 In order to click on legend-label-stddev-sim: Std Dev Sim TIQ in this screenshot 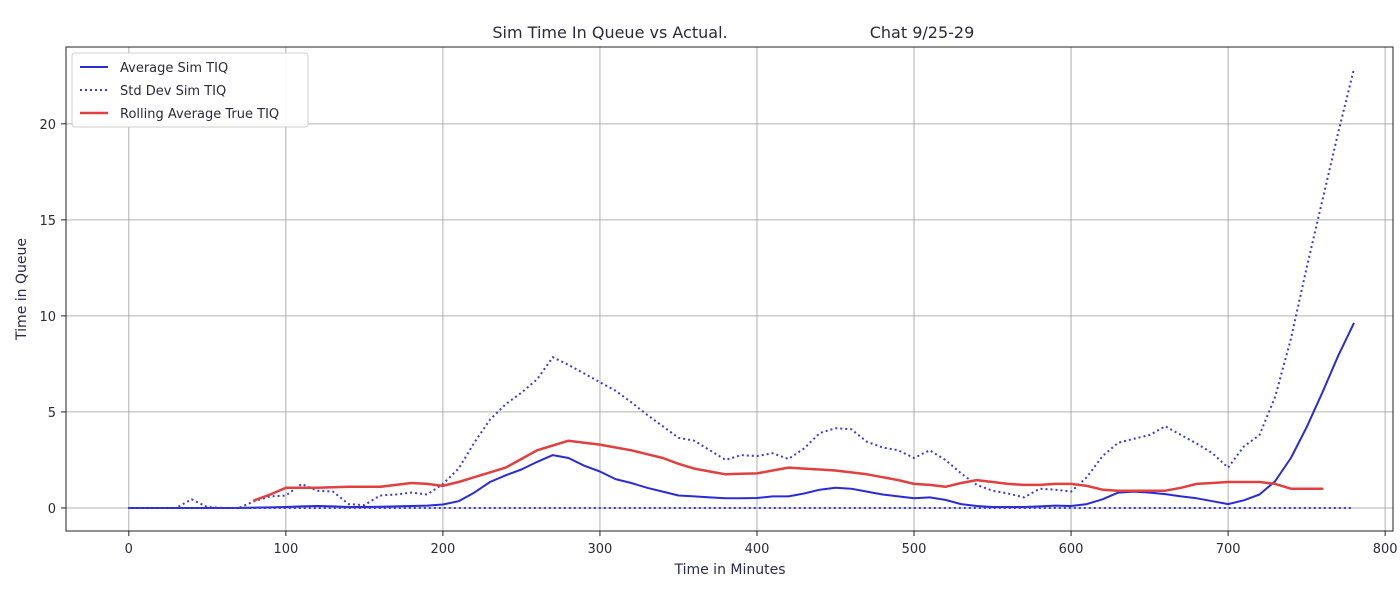, I will do `click(173, 91)`.